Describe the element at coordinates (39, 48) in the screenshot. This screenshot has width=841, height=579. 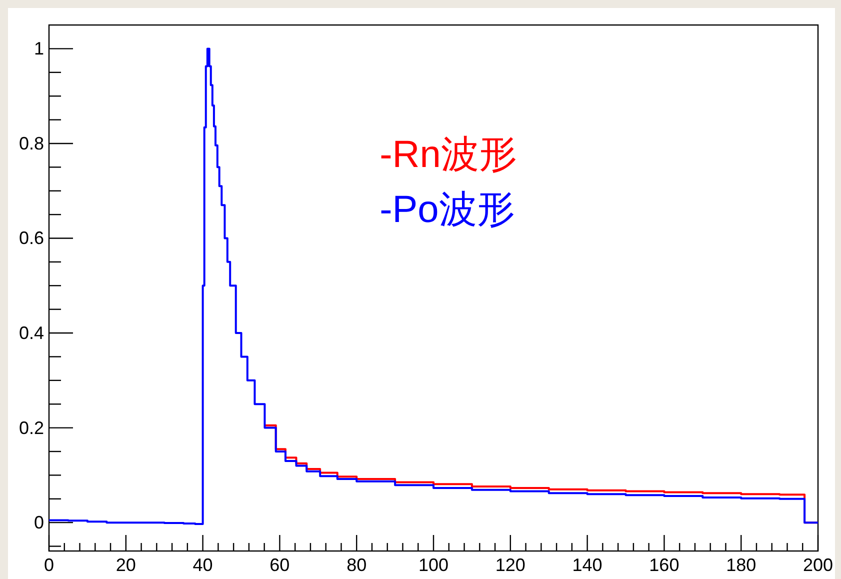
I see `y-tick-label: 1` at that location.